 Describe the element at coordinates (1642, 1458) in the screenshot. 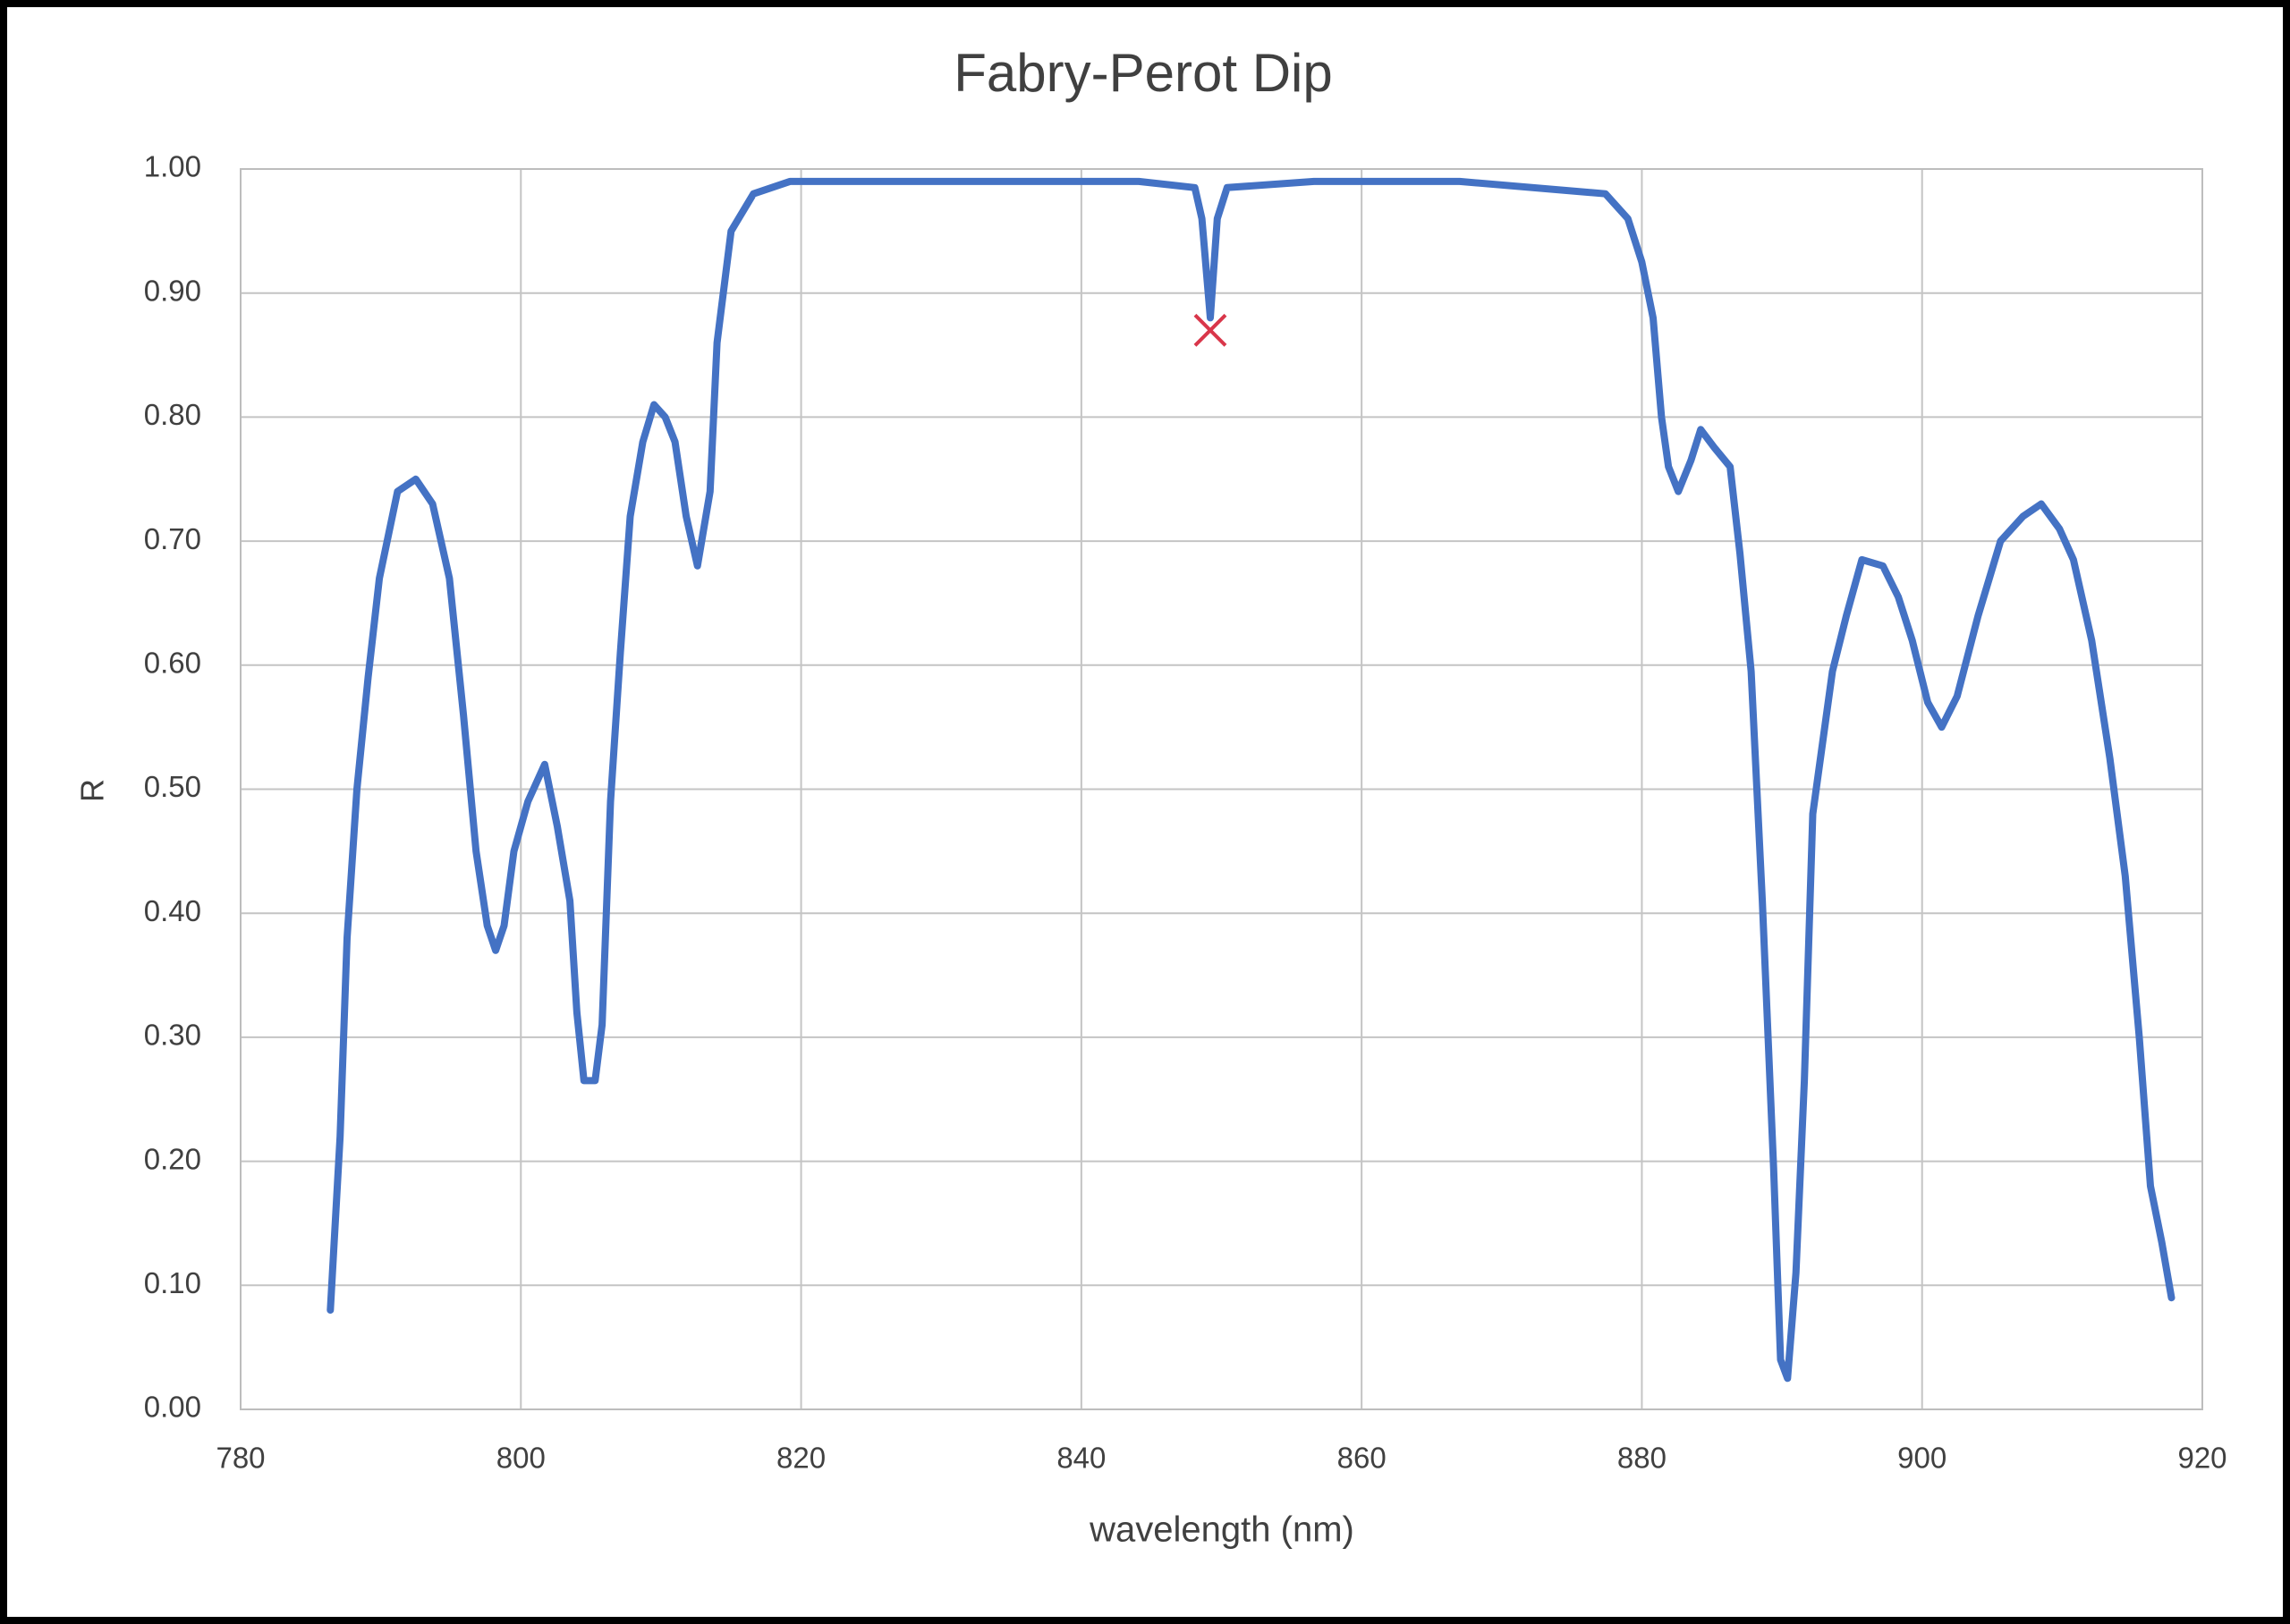

I see `x-tick-label: 880` at that location.